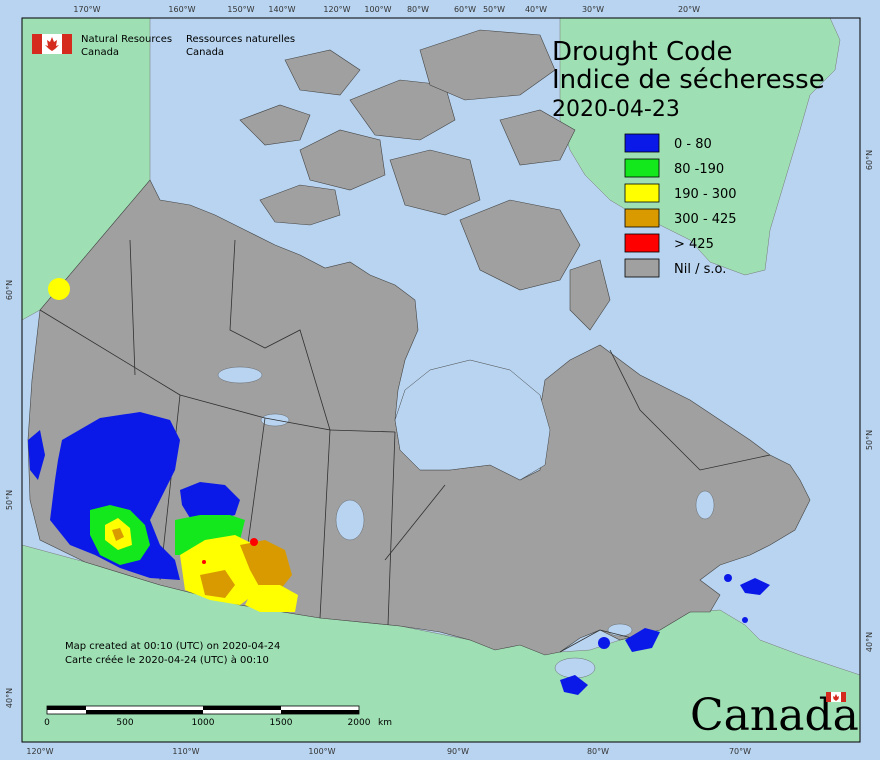 Image resolution: width=880 pixels, height=760 pixels. I want to click on scale-tick-0: 0, so click(47, 723).